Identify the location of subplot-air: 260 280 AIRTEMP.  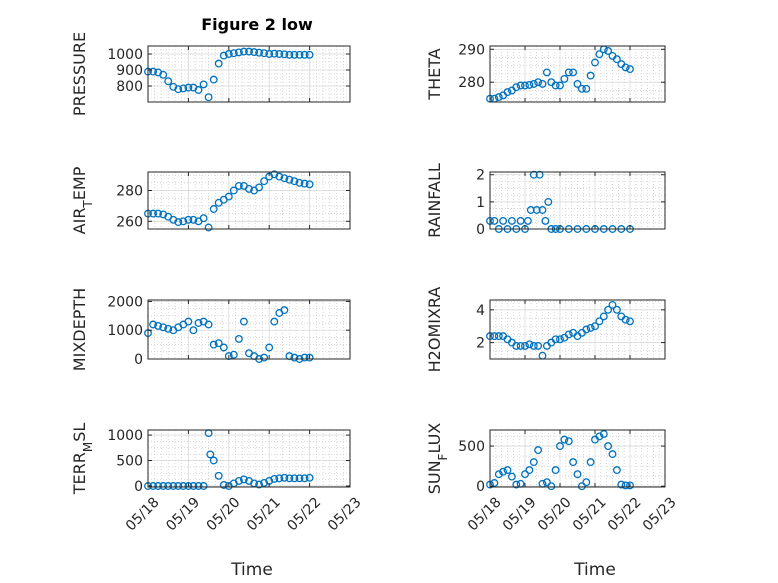
(210, 200).